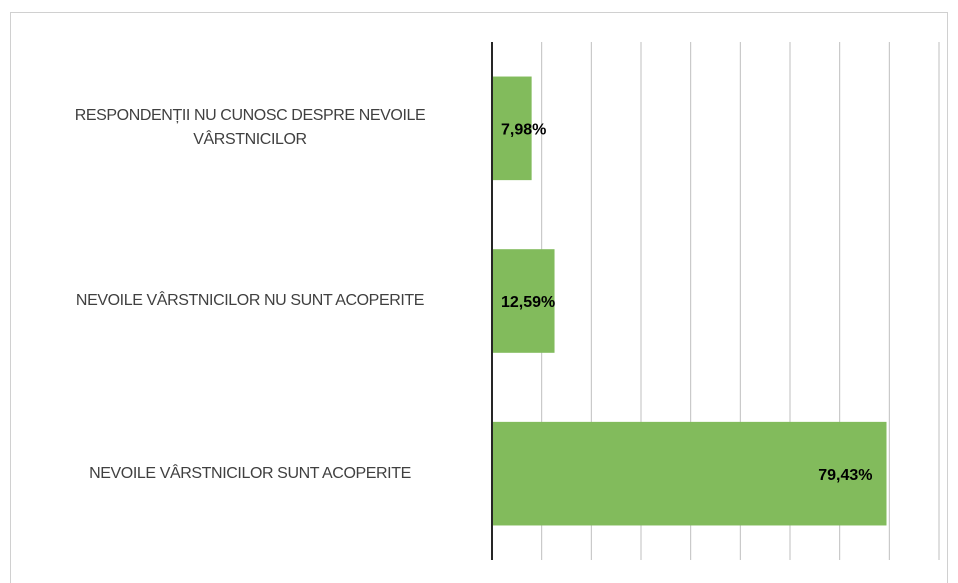 This screenshot has height=583, width=958. I want to click on data-label: 79,43%, so click(845, 475).